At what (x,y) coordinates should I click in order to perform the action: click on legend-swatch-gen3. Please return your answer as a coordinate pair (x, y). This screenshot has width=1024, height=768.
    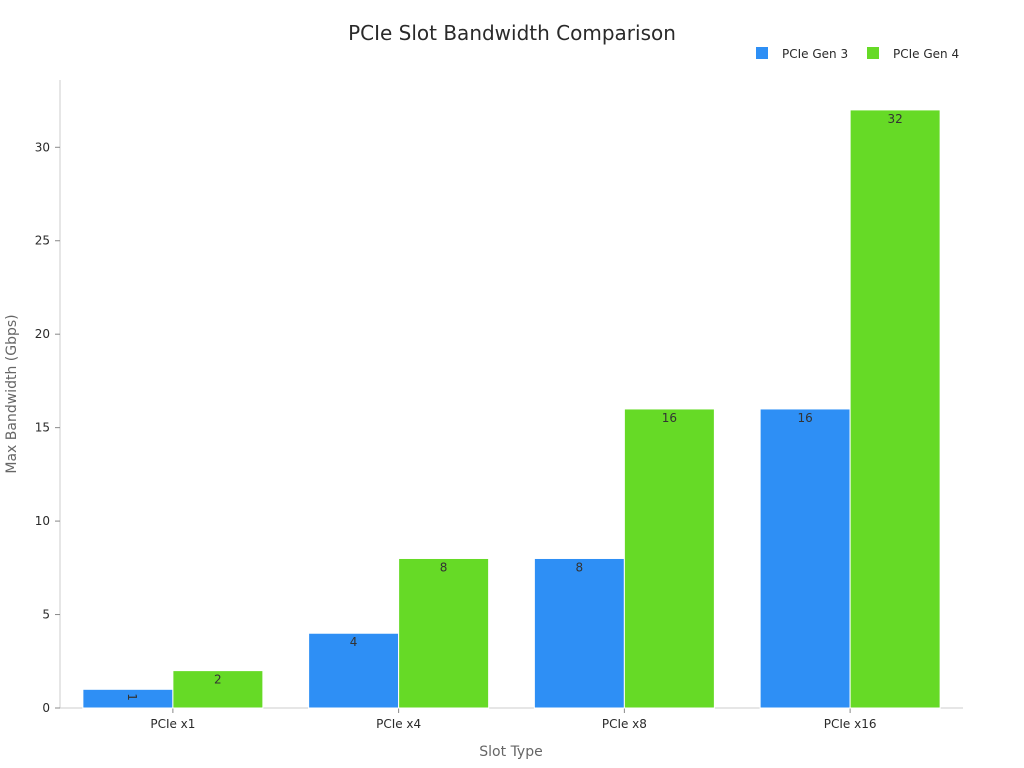
    Looking at the image, I should click on (762, 53).